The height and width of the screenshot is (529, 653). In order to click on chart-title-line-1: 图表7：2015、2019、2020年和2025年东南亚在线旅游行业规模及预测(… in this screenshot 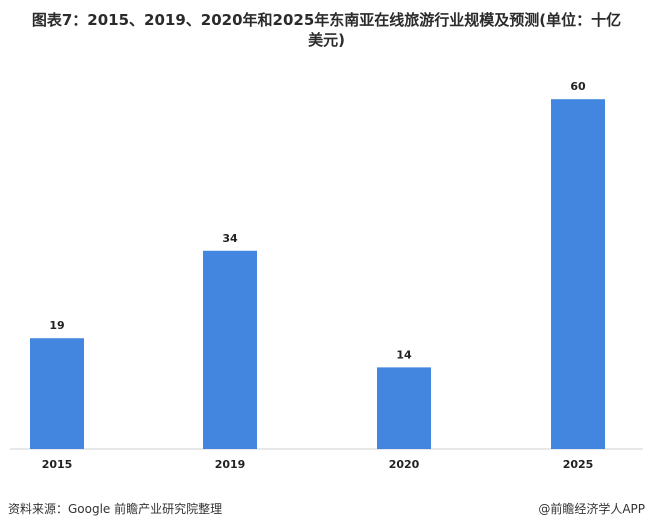, I will do `click(326, 20)`.